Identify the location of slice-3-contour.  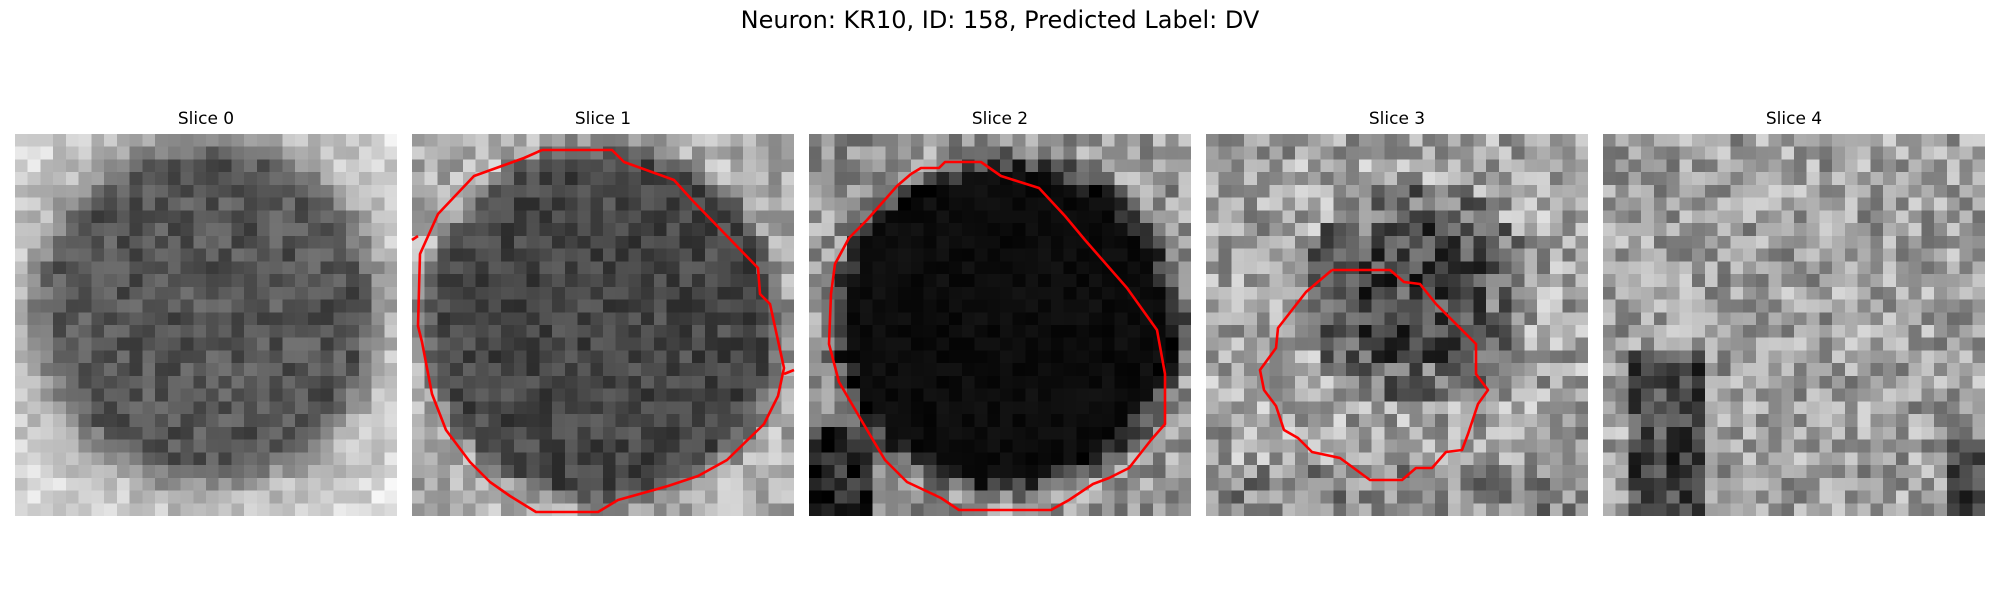
(1397, 325).